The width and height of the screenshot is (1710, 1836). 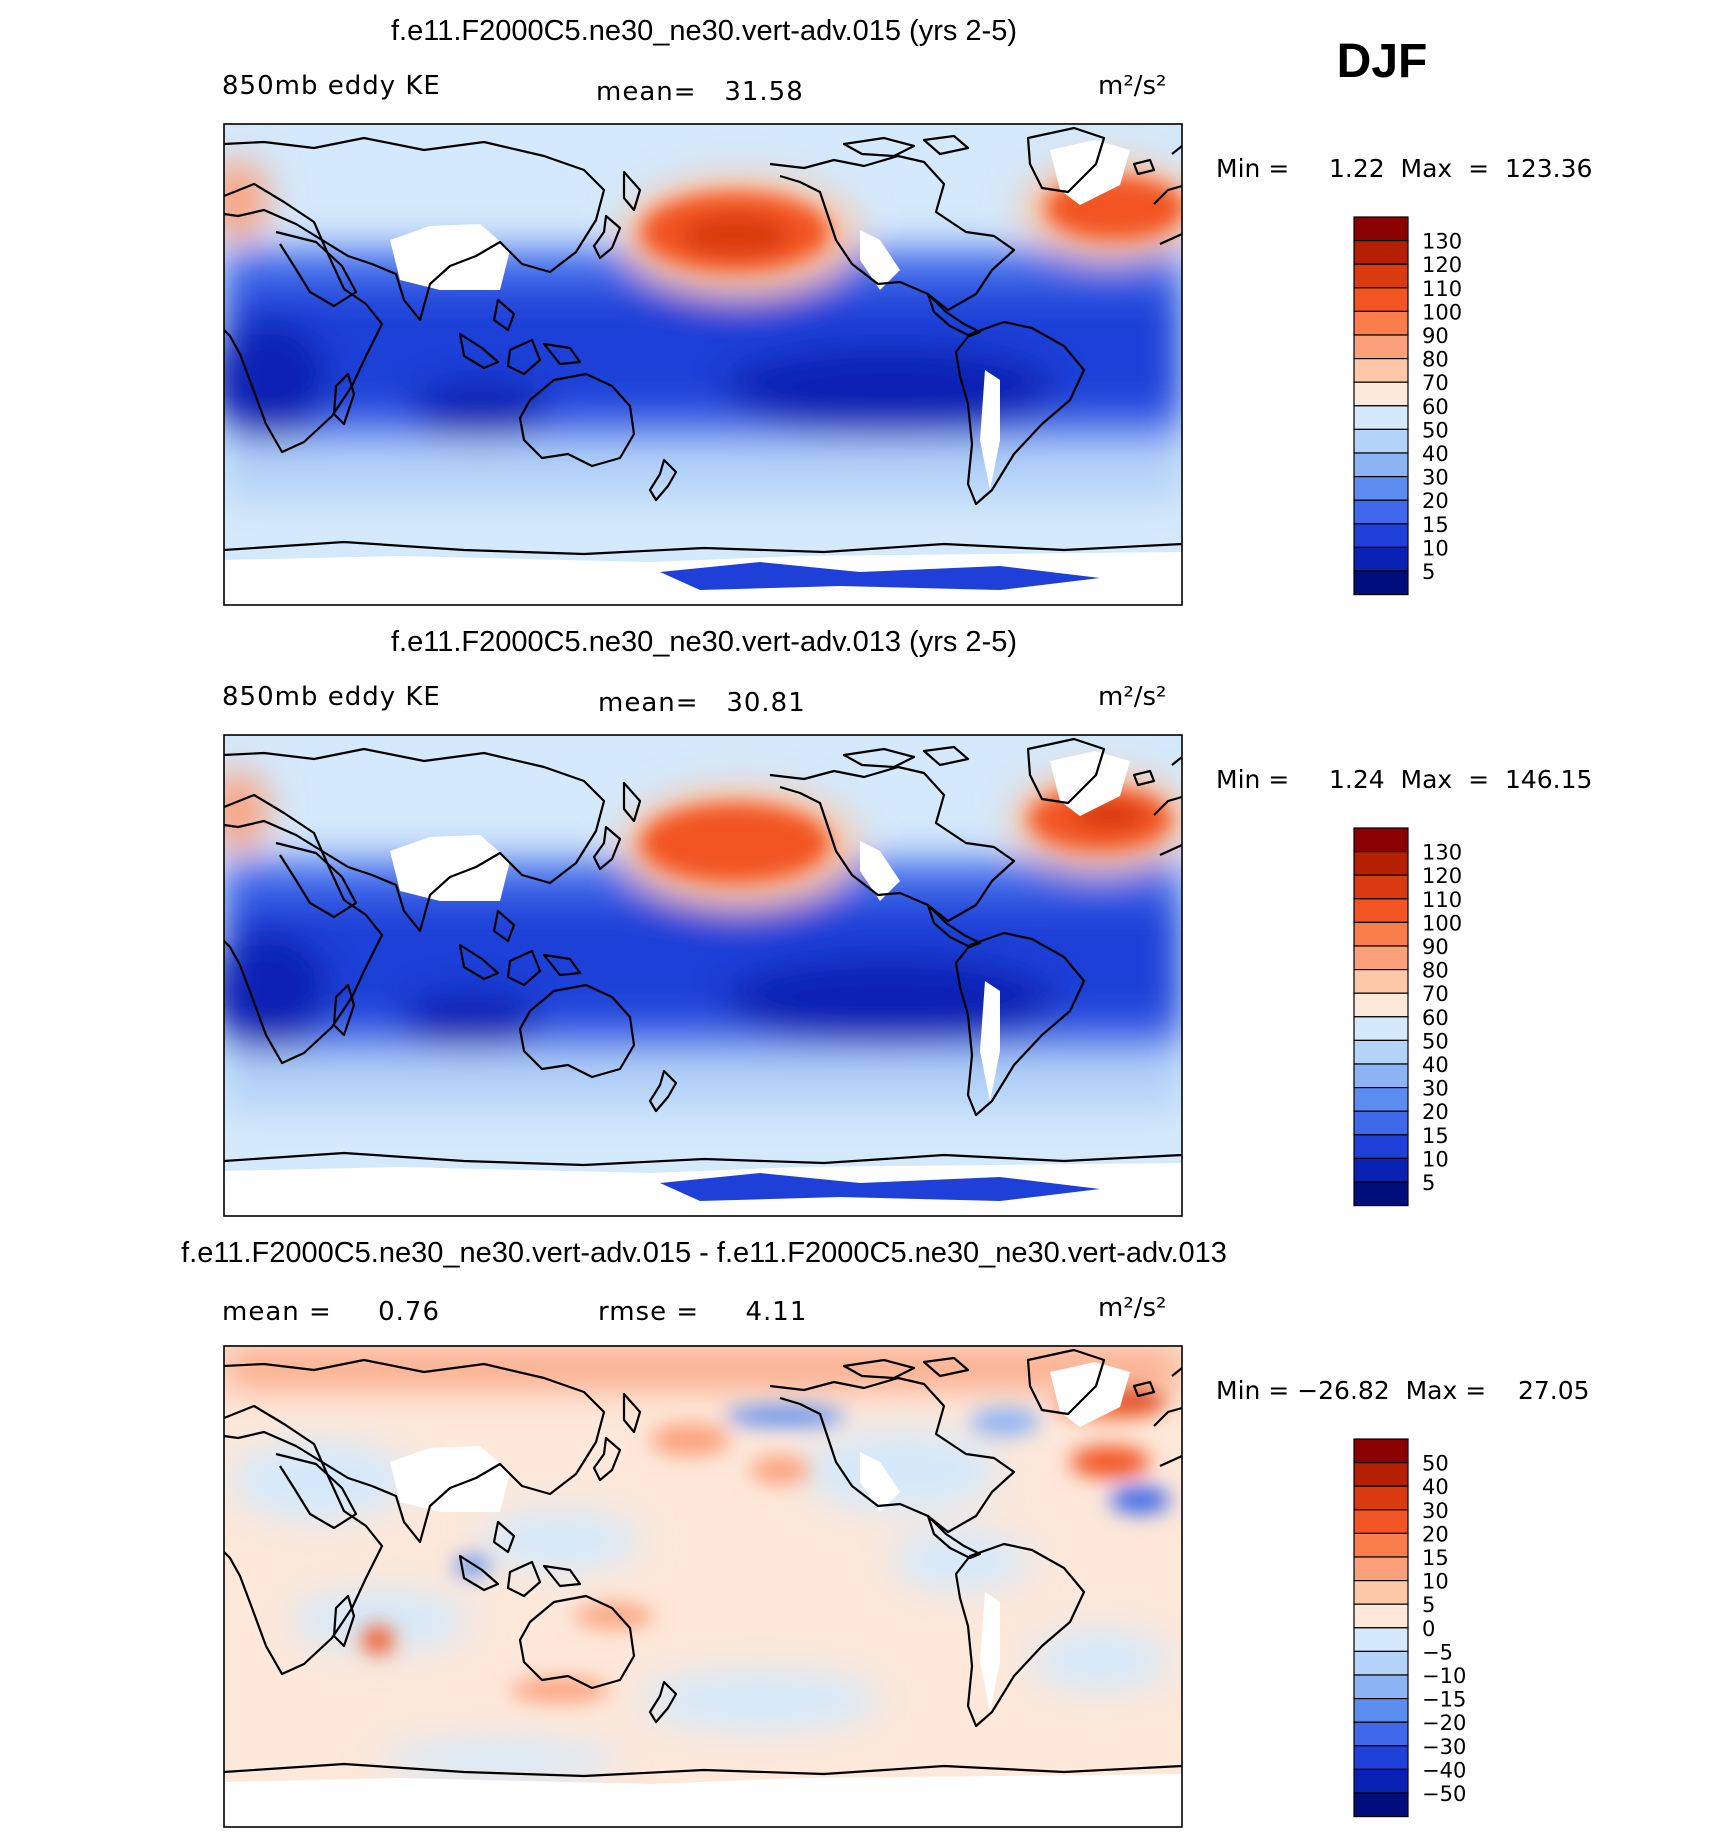 What do you see at coordinates (331, 86) in the screenshot?
I see `panel-1-variable-label: 850mb eddy KE` at bounding box center [331, 86].